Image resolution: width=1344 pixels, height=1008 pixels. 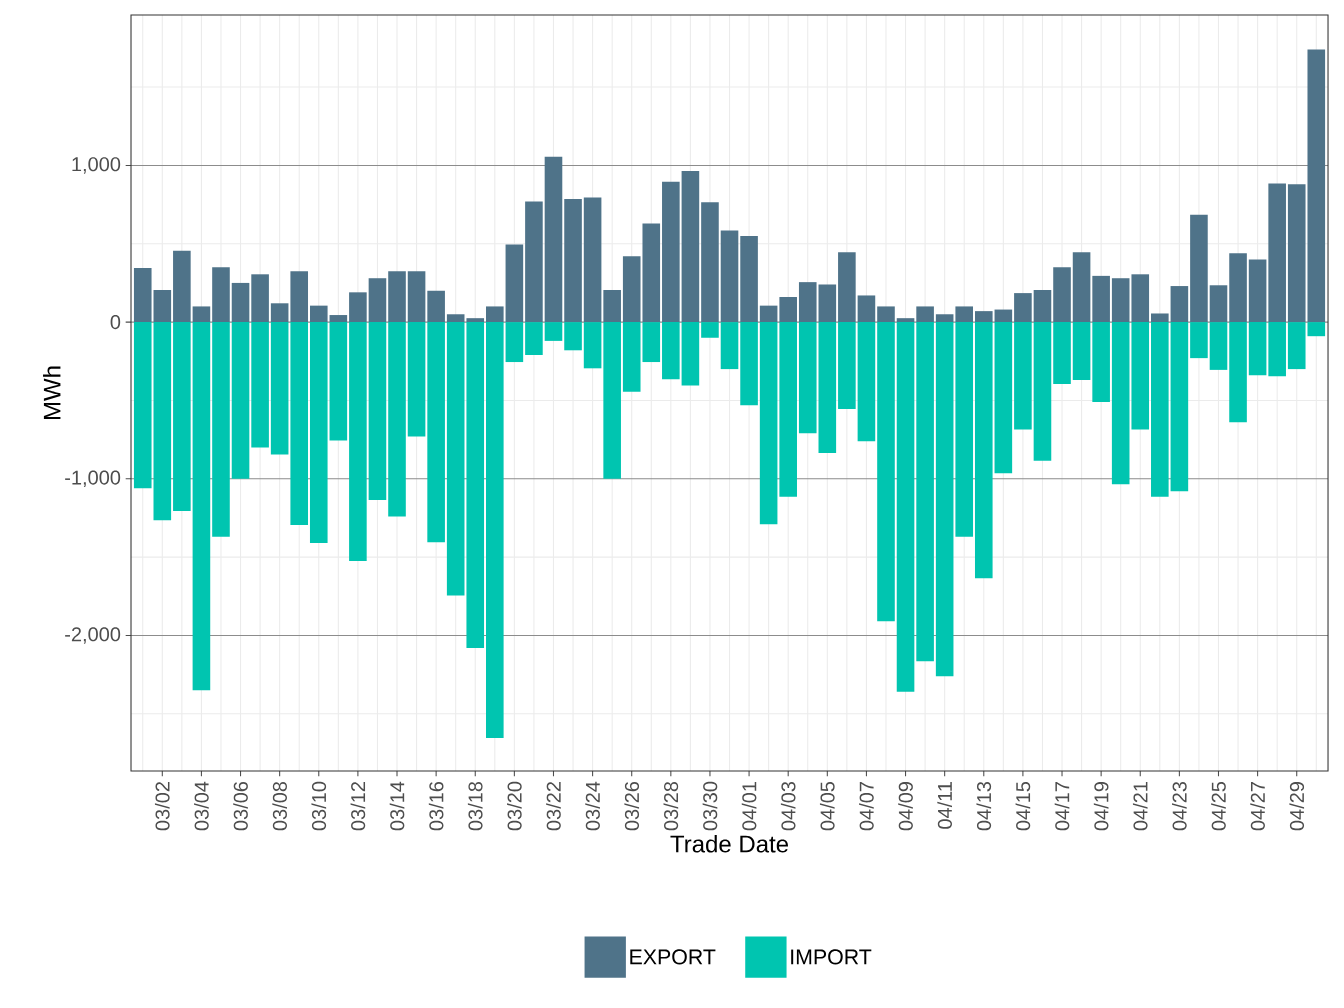 I want to click on x-tick-label: 03/18, so click(x=475, y=806).